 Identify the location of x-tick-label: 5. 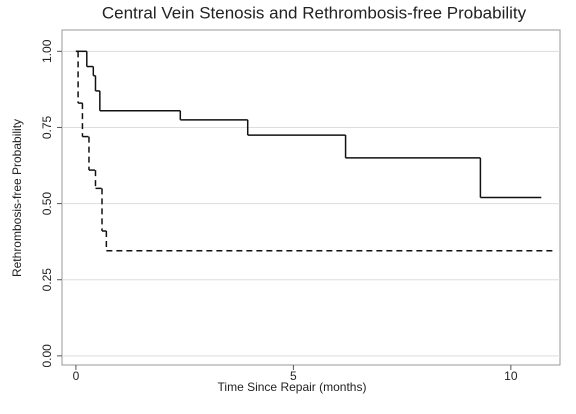
(293, 376).